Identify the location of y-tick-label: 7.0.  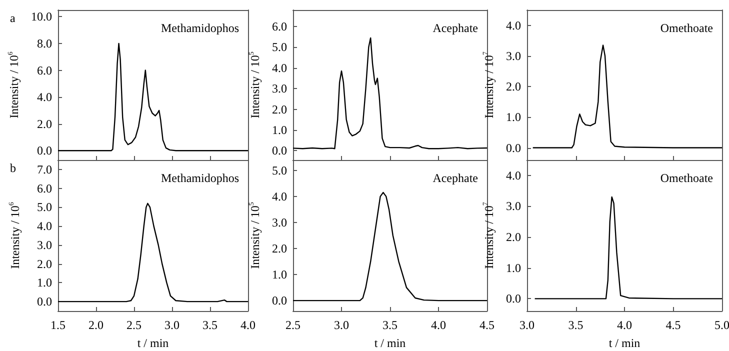
(44, 169).